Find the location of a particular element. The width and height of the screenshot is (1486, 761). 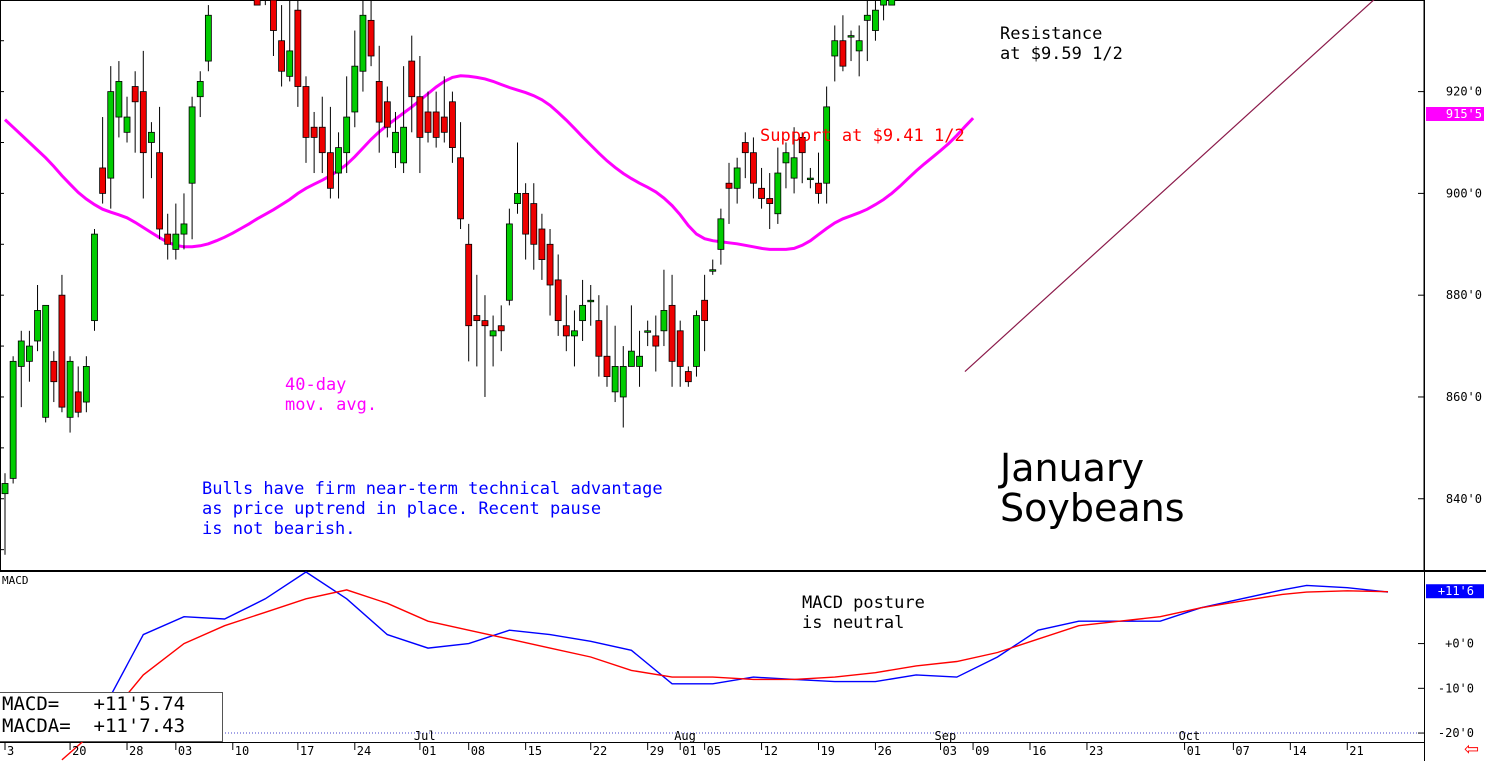

macd-value-tag-label: +11'6 is located at coordinates (1456, 591).